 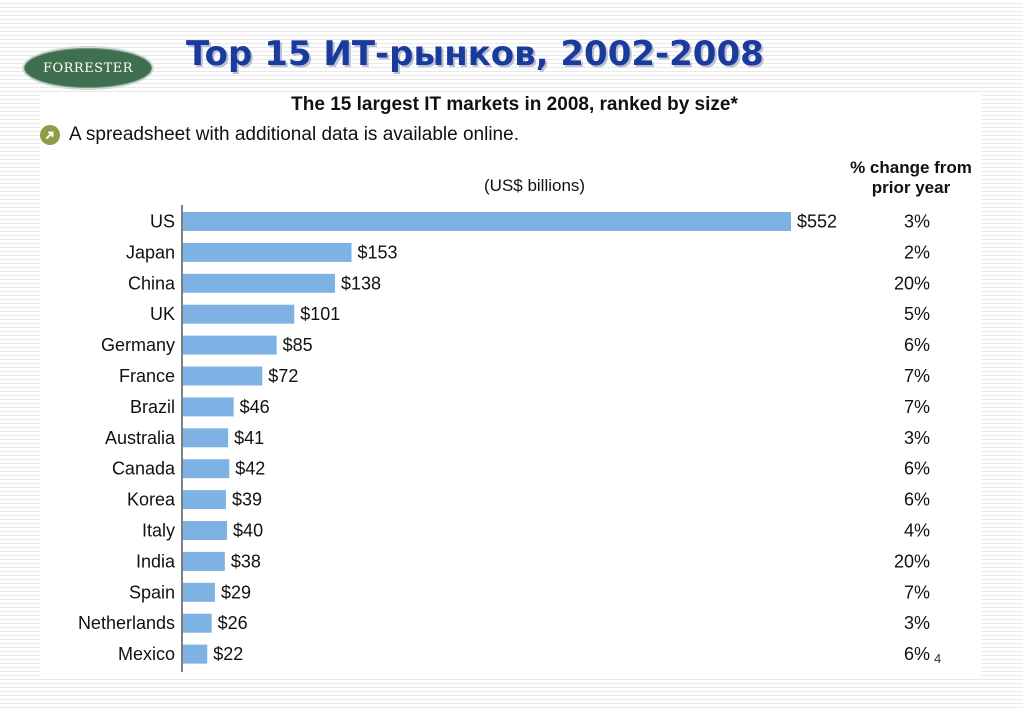 I want to click on category-label: Korea, so click(x=151, y=500).